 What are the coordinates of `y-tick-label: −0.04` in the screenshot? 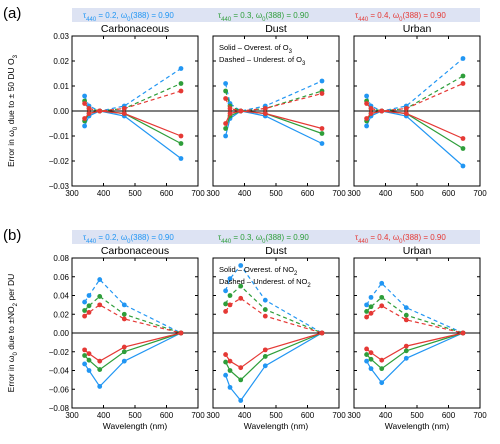 It's located at (59, 371).